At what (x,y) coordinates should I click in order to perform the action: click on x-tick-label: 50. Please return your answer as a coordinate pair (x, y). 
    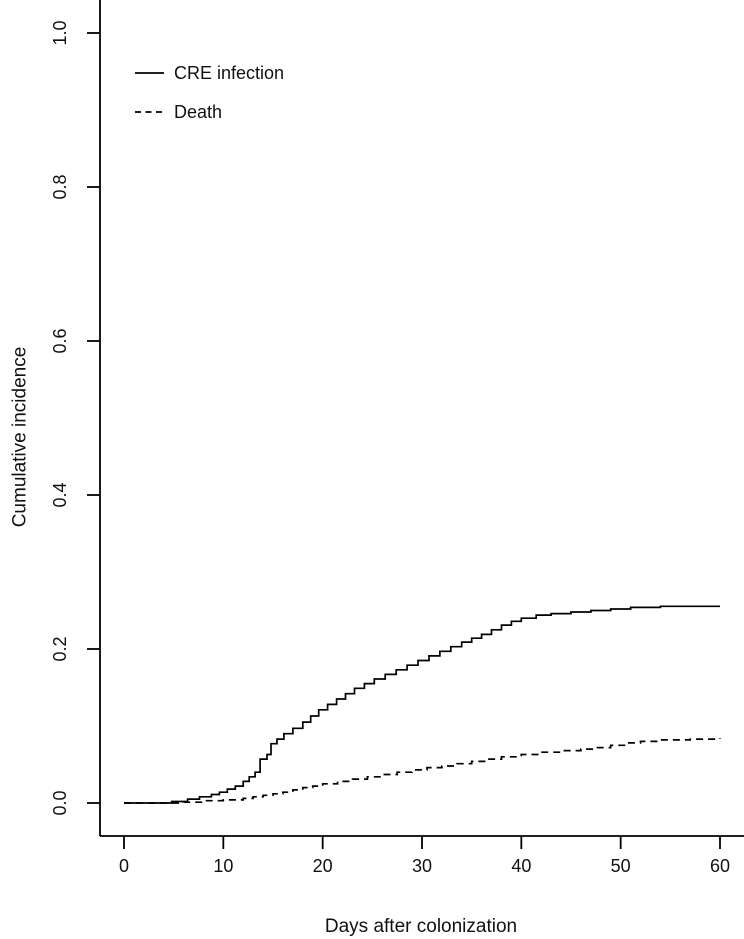
    Looking at the image, I should click on (621, 866).